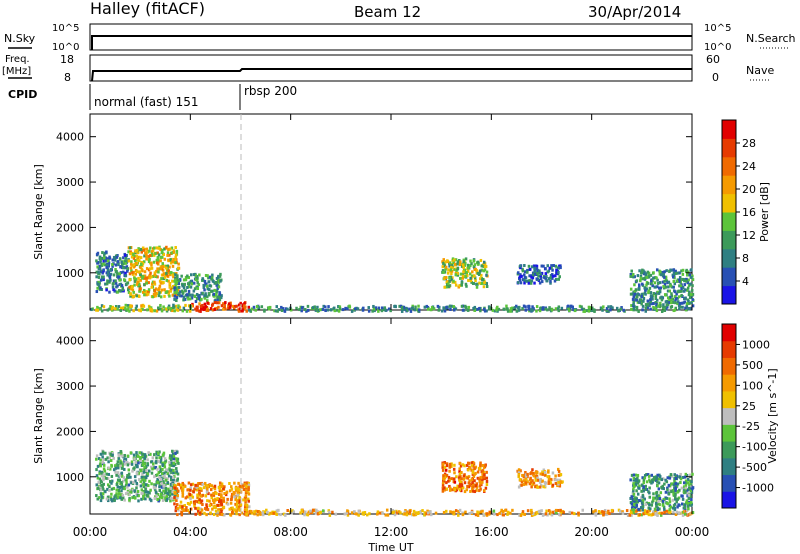  What do you see at coordinates (729, 450) in the screenshot?
I see `colorbar-swatch` at bounding box center [729, 450].